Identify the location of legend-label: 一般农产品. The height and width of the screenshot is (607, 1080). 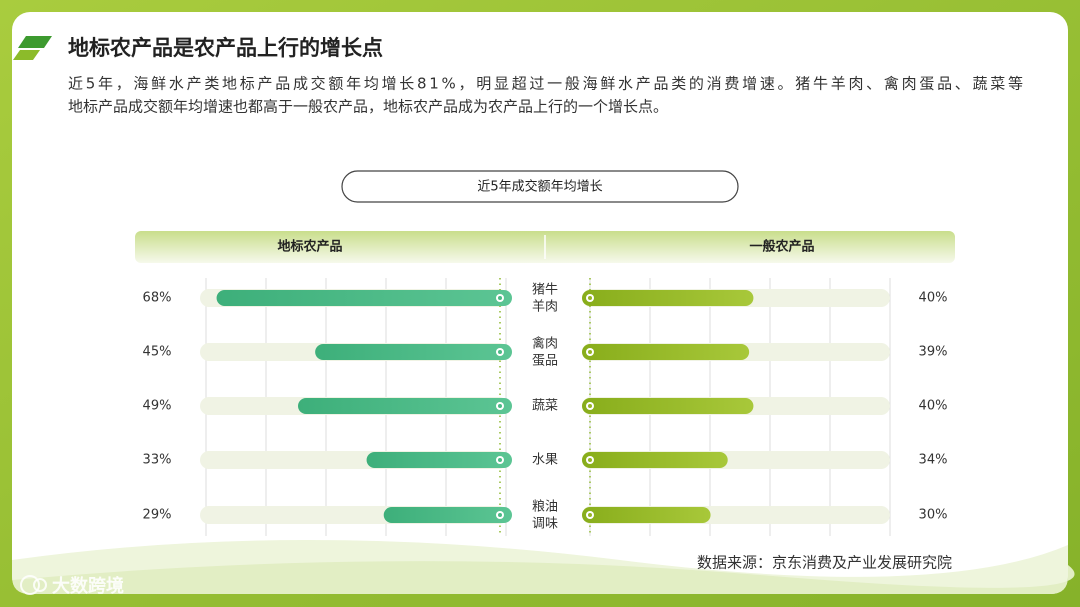
(781, 247).